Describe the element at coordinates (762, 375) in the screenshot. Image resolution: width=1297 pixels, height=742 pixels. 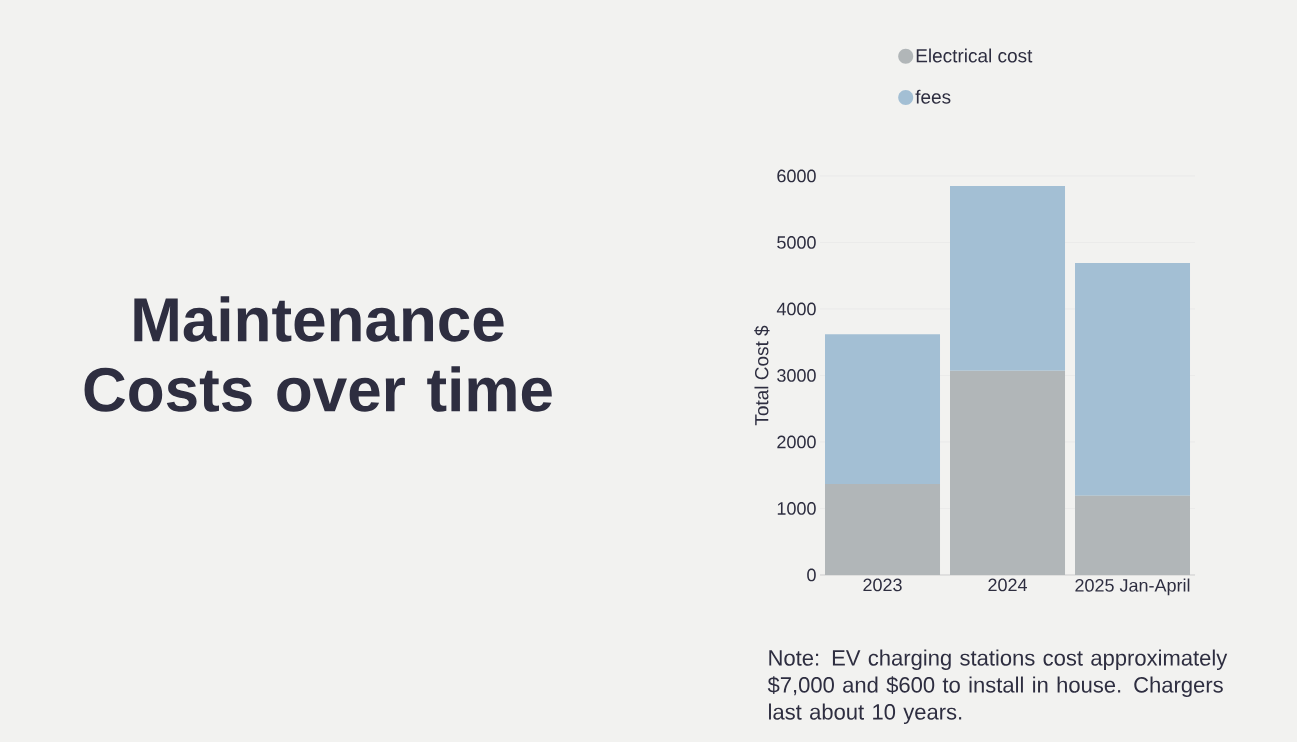
I see `y-axis-title: Total Cost $` at that location.